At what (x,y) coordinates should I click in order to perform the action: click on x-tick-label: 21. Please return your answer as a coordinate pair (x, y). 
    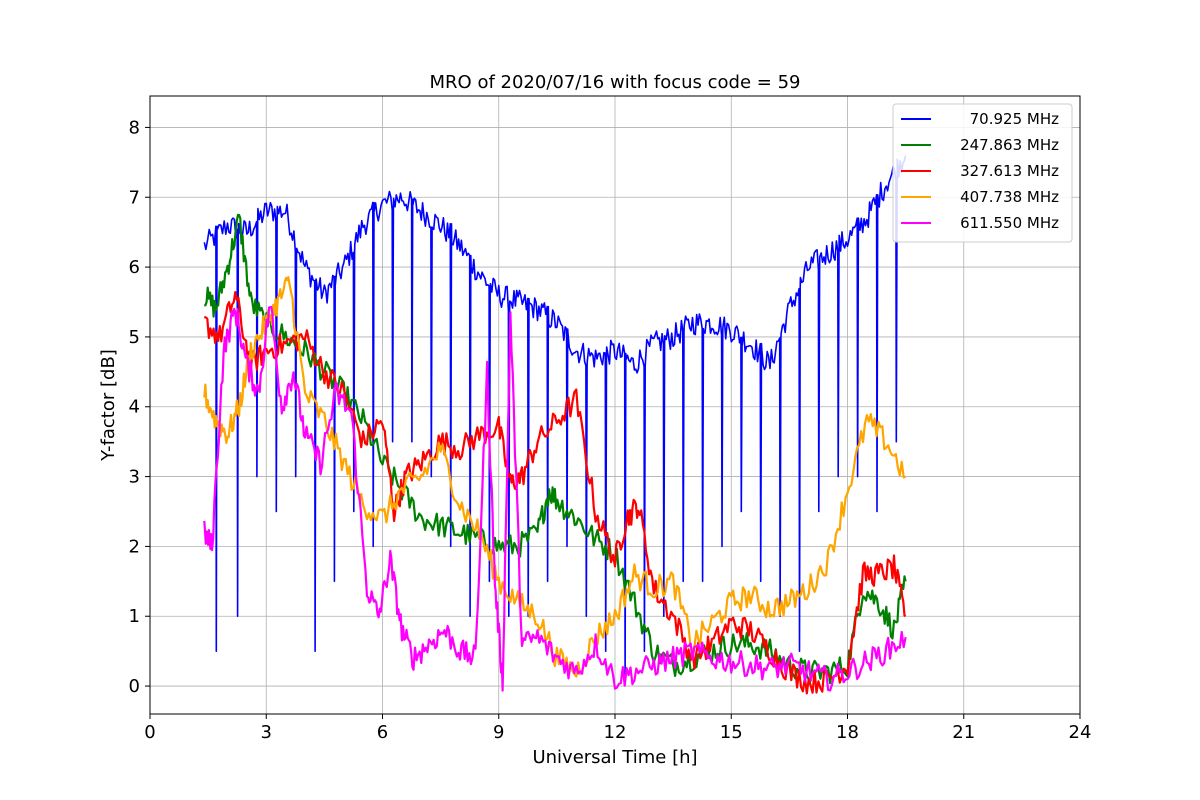
    Looking at the image, I should click on (963, 732).